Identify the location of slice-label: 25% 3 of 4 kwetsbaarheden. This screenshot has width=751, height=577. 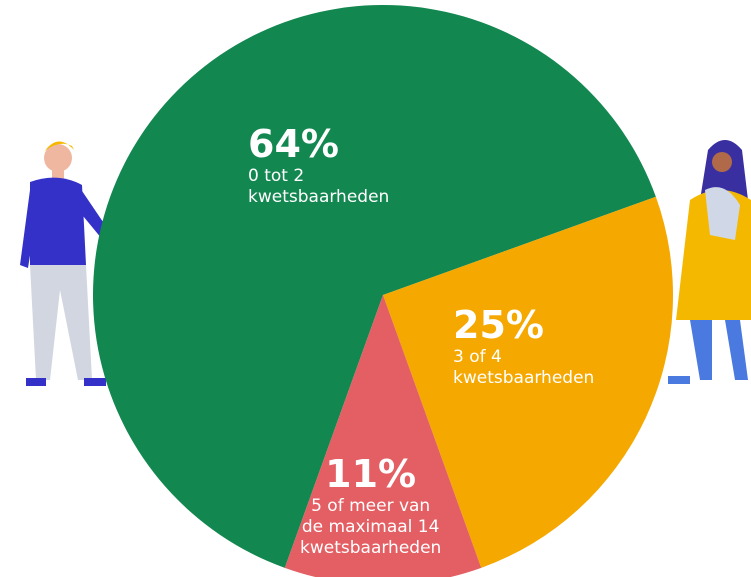
(523, 346).